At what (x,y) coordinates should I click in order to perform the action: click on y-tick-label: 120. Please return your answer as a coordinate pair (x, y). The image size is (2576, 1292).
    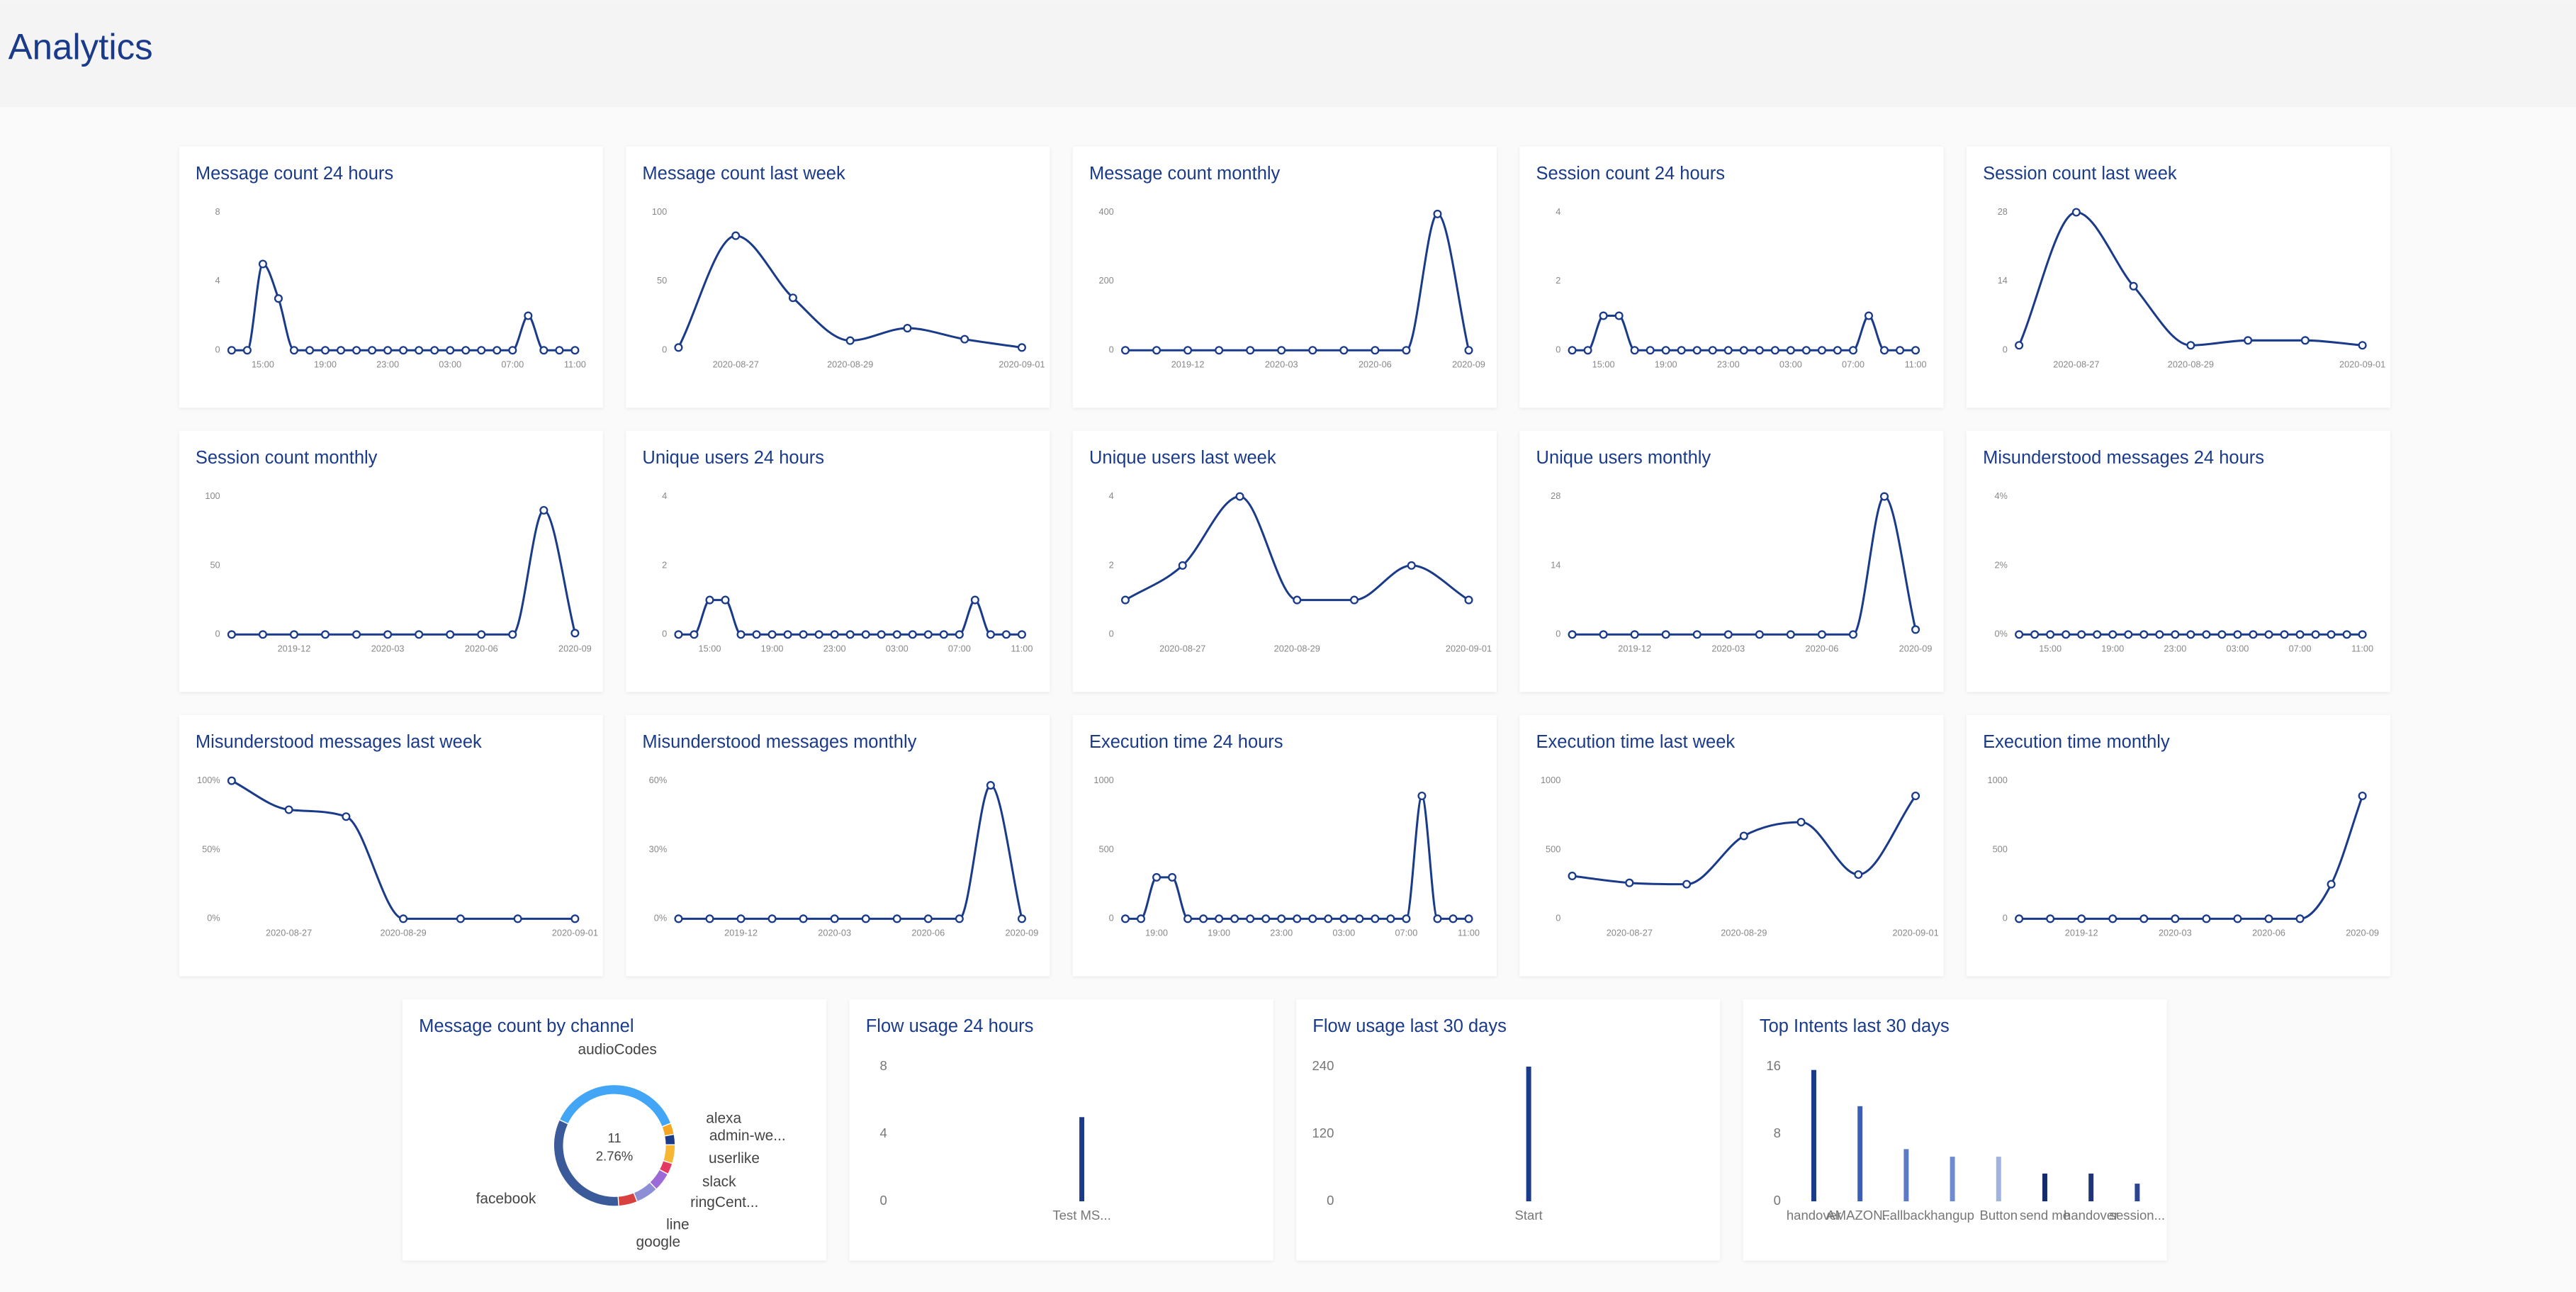
    Looking at the image, I should click on (1323, 1132).